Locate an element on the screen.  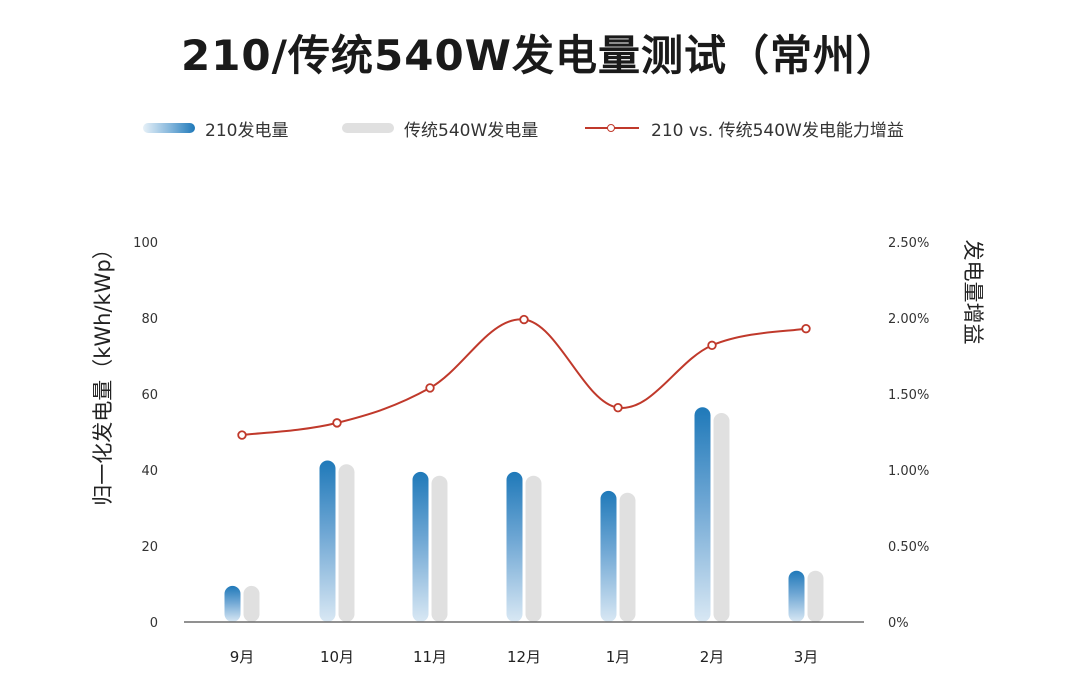
chart-title: 210/传统540W发电量测试（常州） is located at coordinates (539, 55).